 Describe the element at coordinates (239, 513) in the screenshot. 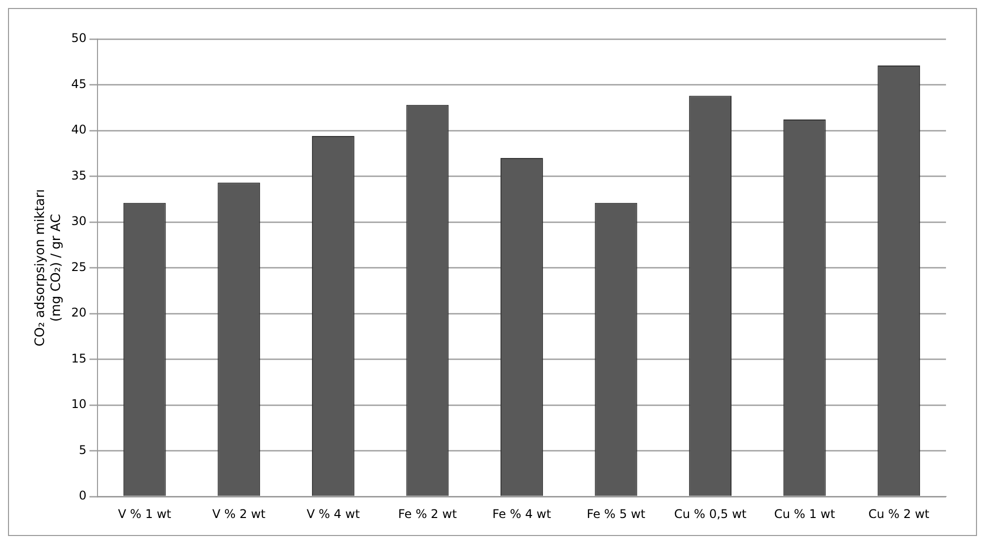

I see `x-tick-label: V % 2 wt` at that location.